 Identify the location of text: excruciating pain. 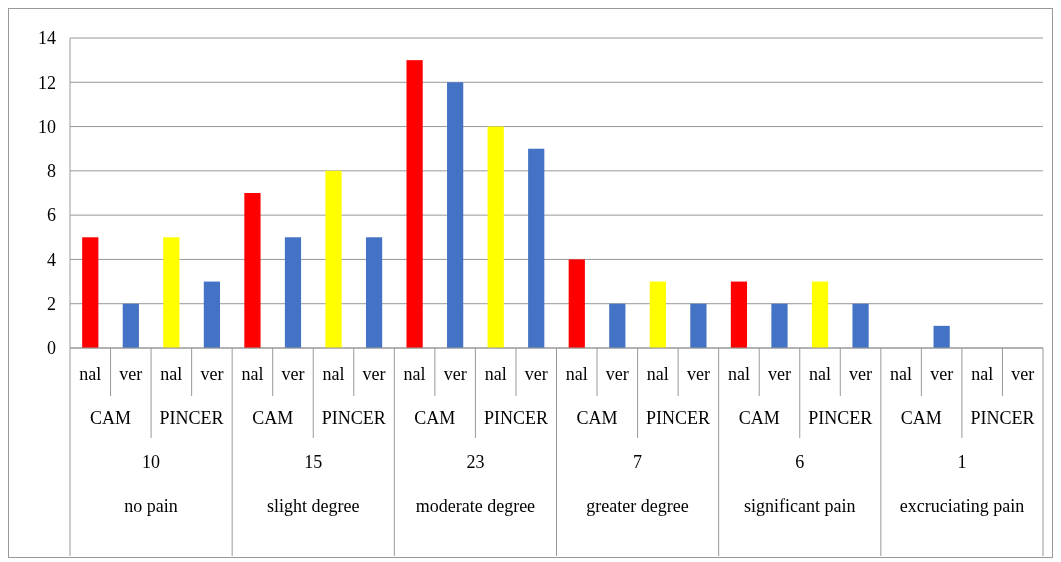
(962, 506).